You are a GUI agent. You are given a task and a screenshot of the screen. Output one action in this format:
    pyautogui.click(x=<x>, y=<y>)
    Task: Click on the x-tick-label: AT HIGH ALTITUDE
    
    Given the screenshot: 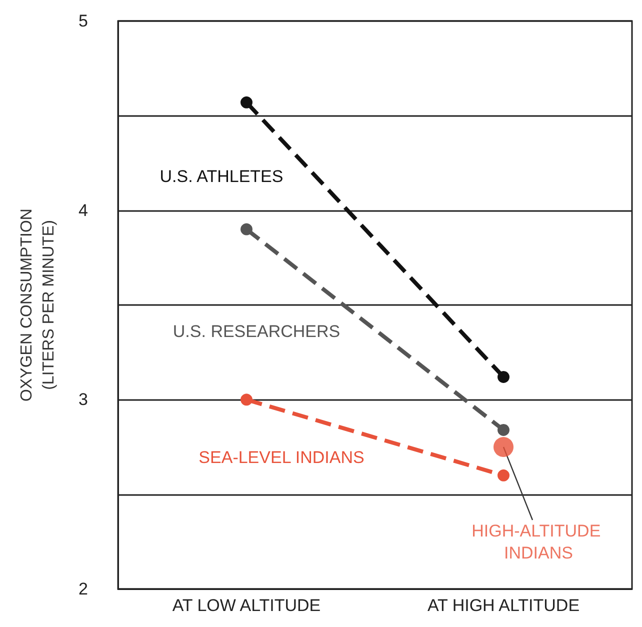 What is the action you would take?
    pyautogui.click(x=503, y=605)
    